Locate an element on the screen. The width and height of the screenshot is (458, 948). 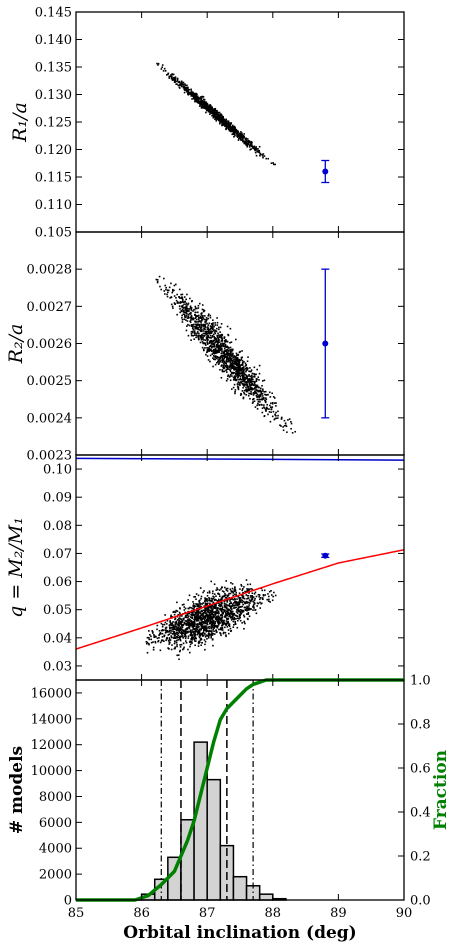
measured-point is located at coordinates (325, 343).